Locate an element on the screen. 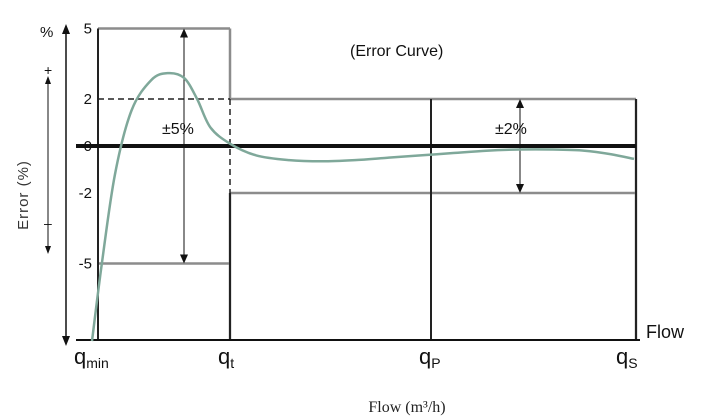 The height and width of the screenshot is (418, 704). y-axis-arrow-down-icon is located at coordinates (66, 341).